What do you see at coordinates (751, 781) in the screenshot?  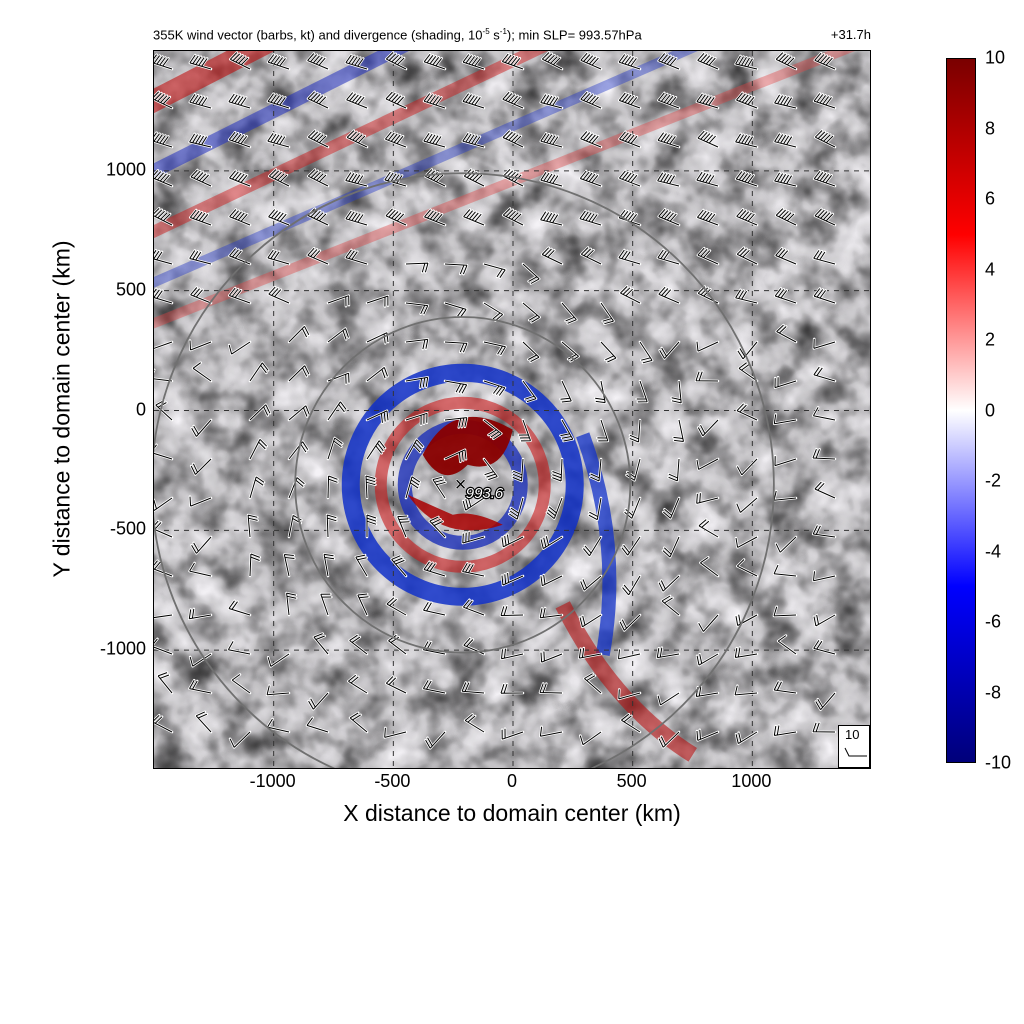 I see `x-tick-label: 1000` at bounding box center [751, 781].